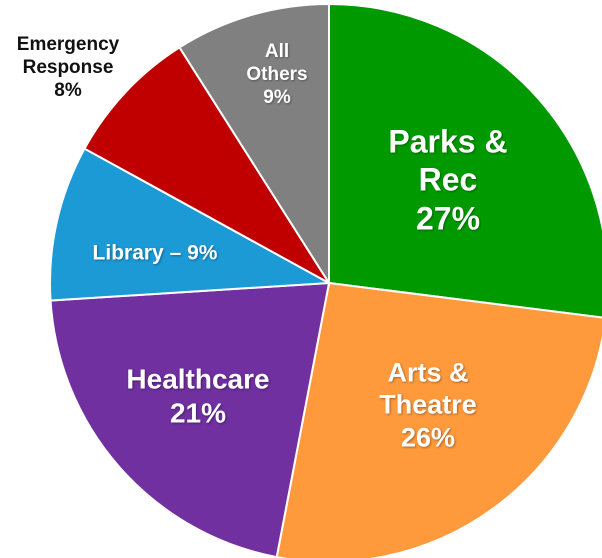 This screenshot has height=558, width=602. Describe the element at coordinates (198, 412) in the screenshot. I see `value-label: 21%` at that location.